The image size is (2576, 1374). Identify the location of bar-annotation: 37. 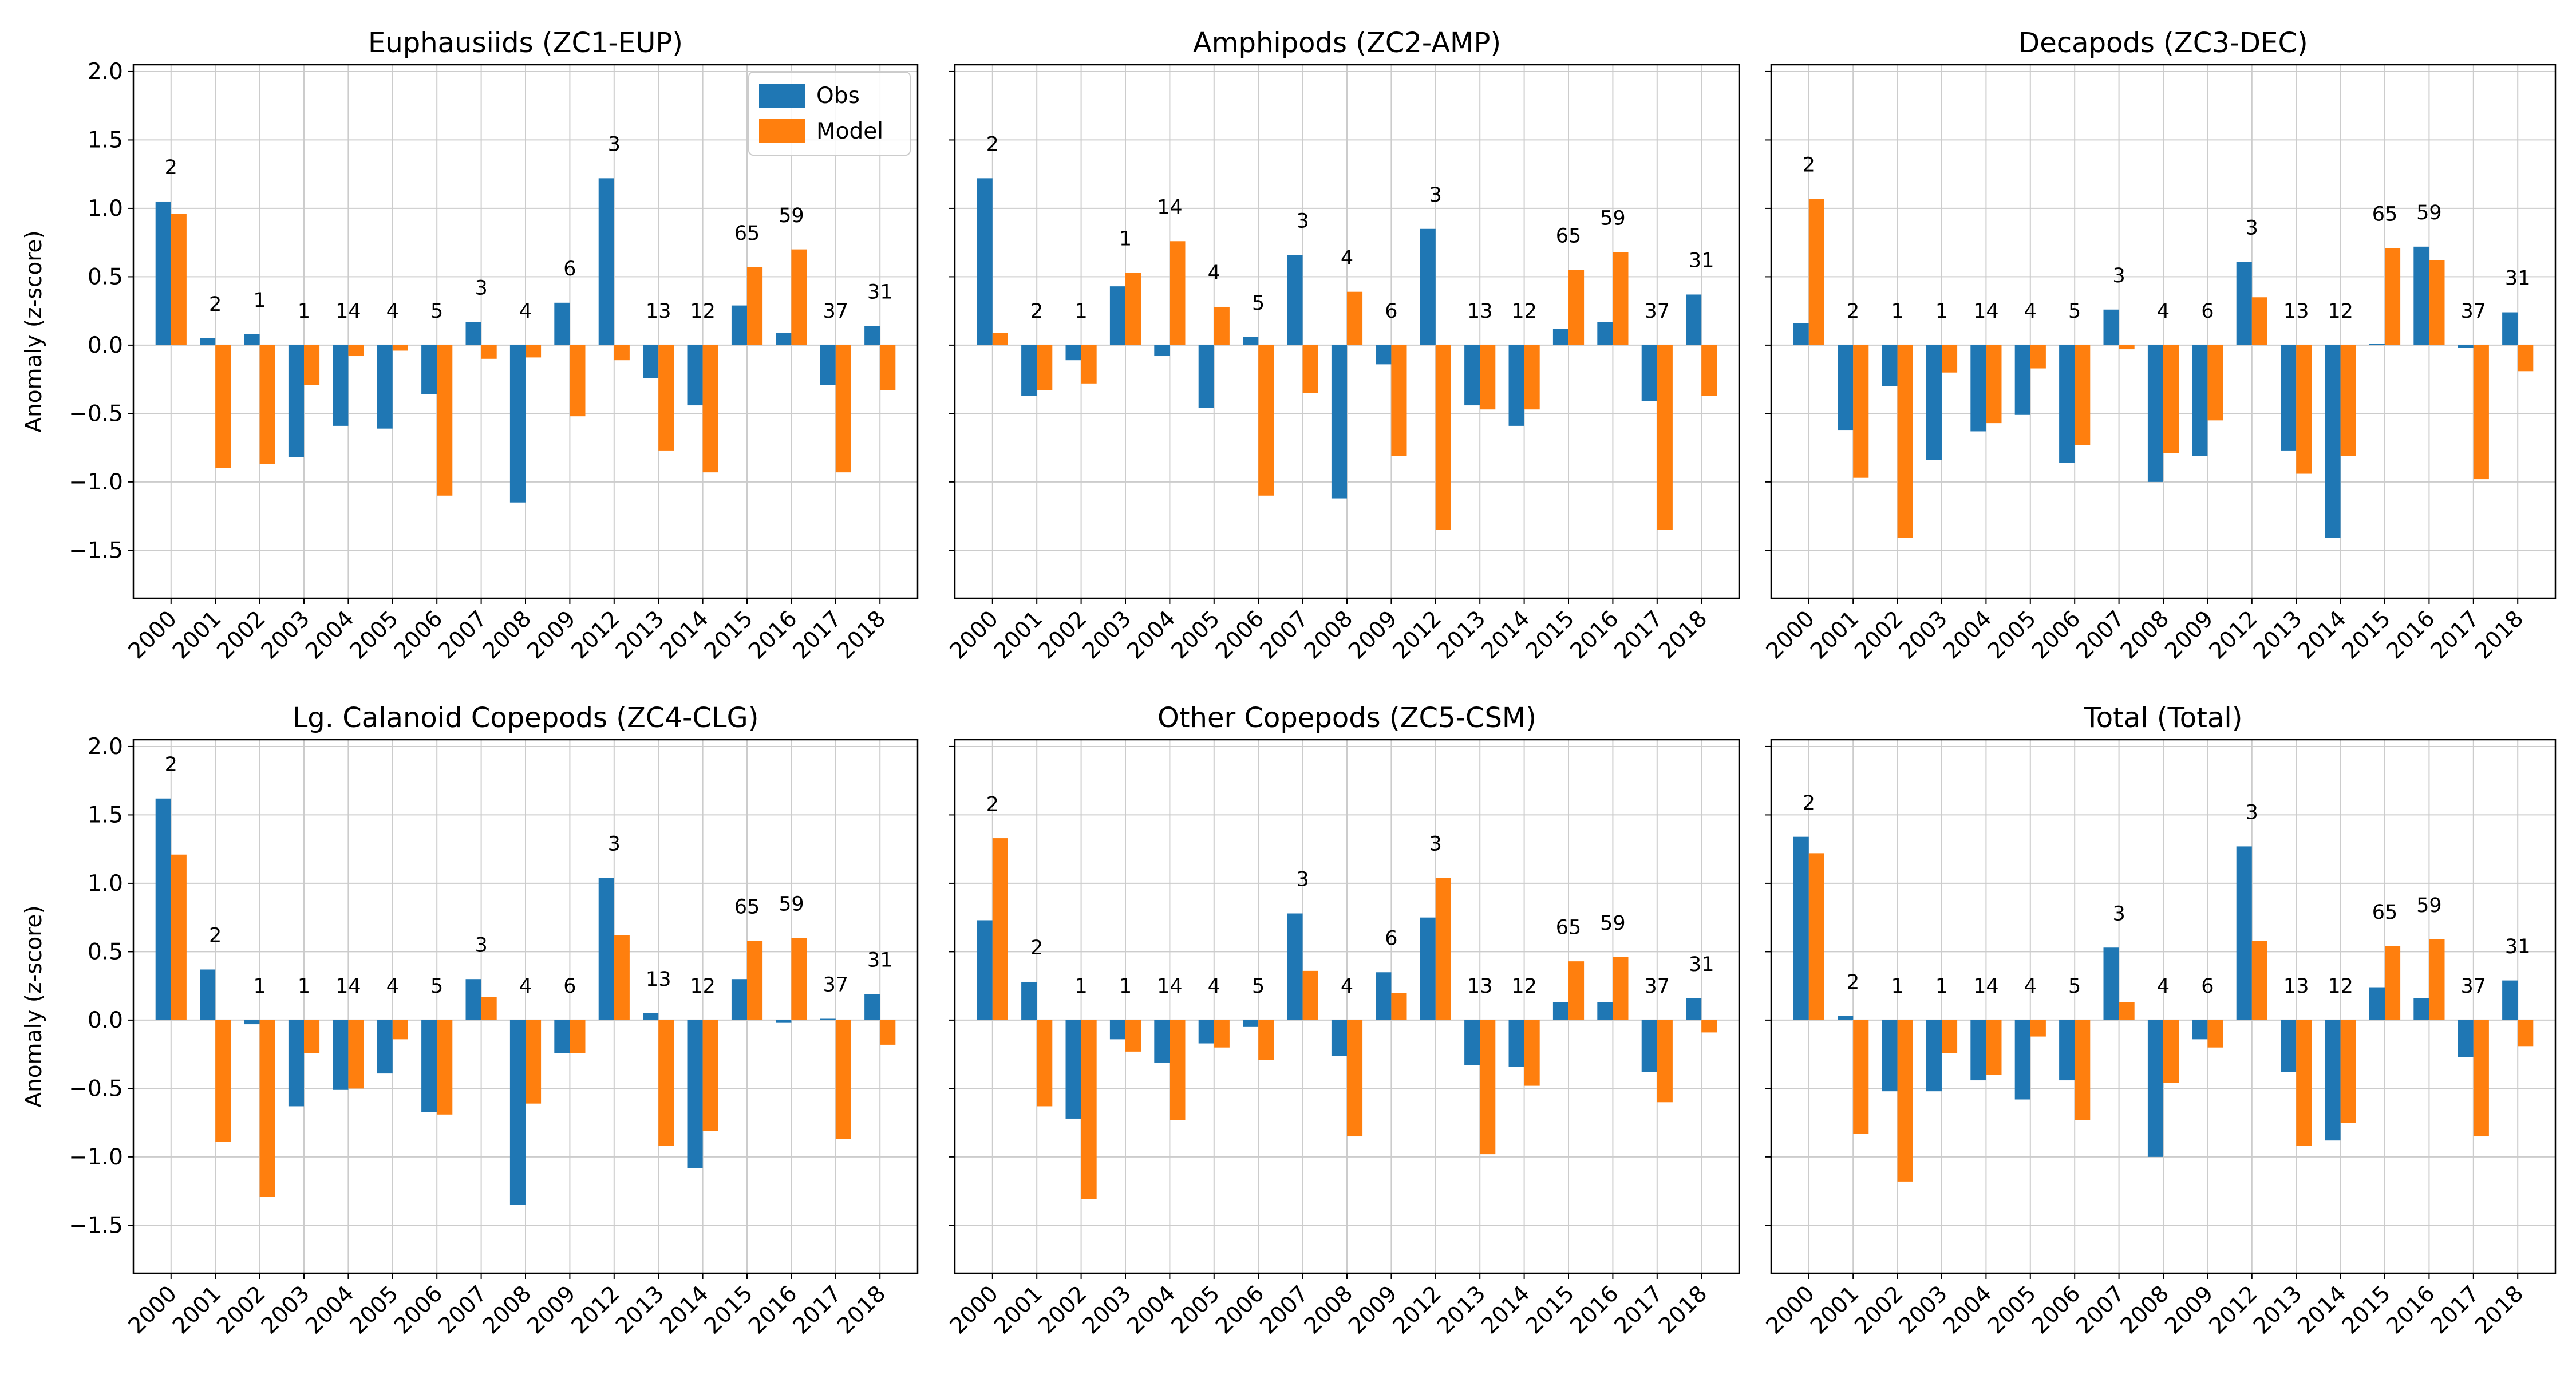
(836, 986).